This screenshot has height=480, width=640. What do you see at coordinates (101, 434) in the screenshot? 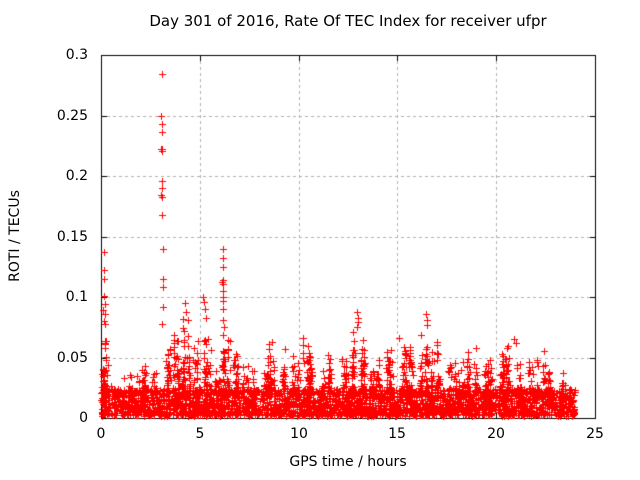
I see `x-tick-label: 0` at bounding box center [101, 434].